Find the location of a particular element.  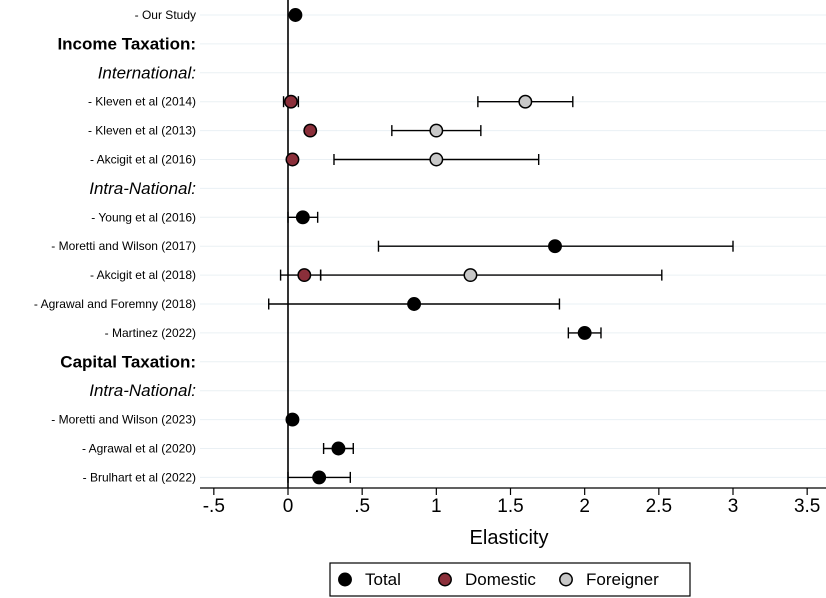

study-label: - Brulhart et al (2022) is located at coordinates (139, 477).